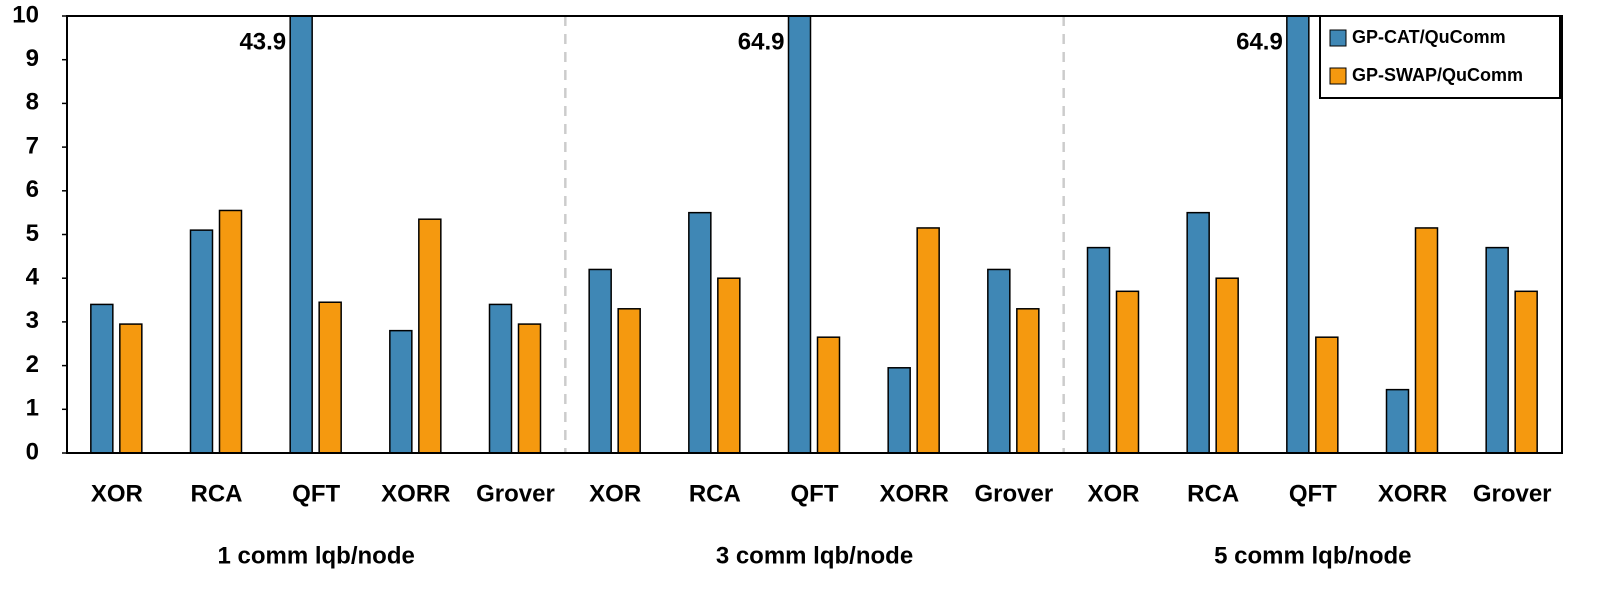 Image resolution: width=1599 pixels, height=593 pixels. I want to click on legend: GP-CAT/QuComm GP-SWAP/QuComm, so click(1440, 57).